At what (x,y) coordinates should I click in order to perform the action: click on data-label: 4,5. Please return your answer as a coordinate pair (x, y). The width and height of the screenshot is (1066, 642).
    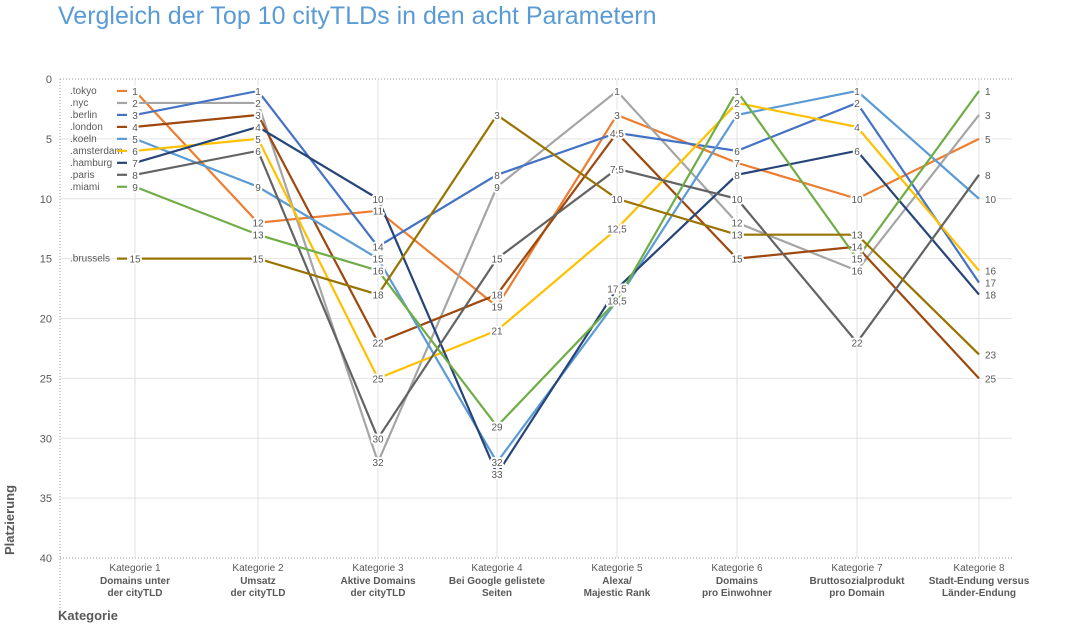
    Looking at the image, I should click on (617, 134).